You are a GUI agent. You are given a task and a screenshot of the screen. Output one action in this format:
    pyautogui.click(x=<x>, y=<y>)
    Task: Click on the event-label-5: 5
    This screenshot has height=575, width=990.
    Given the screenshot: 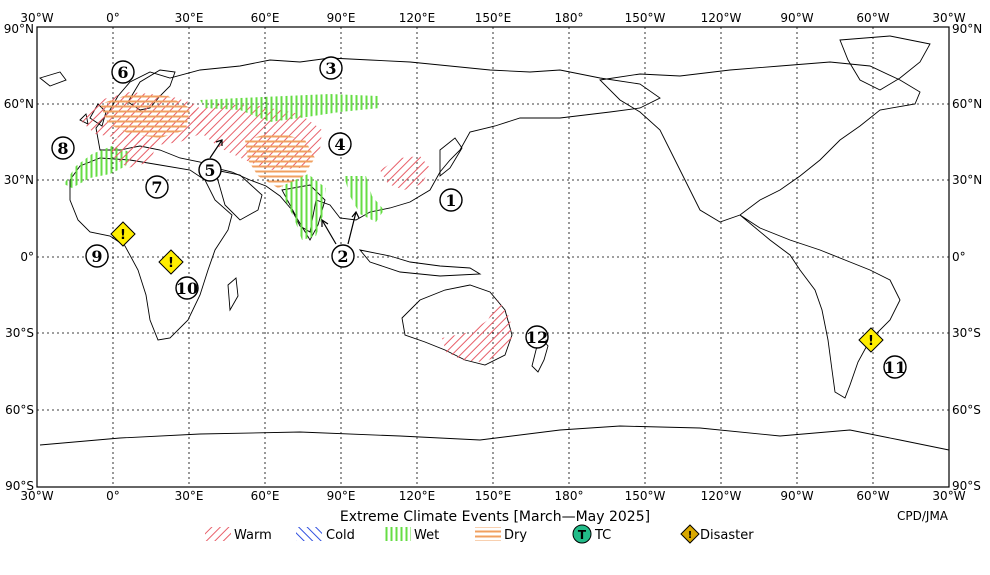 What is the action you would take?
    pyautogui.click(x=210, y=170)
    